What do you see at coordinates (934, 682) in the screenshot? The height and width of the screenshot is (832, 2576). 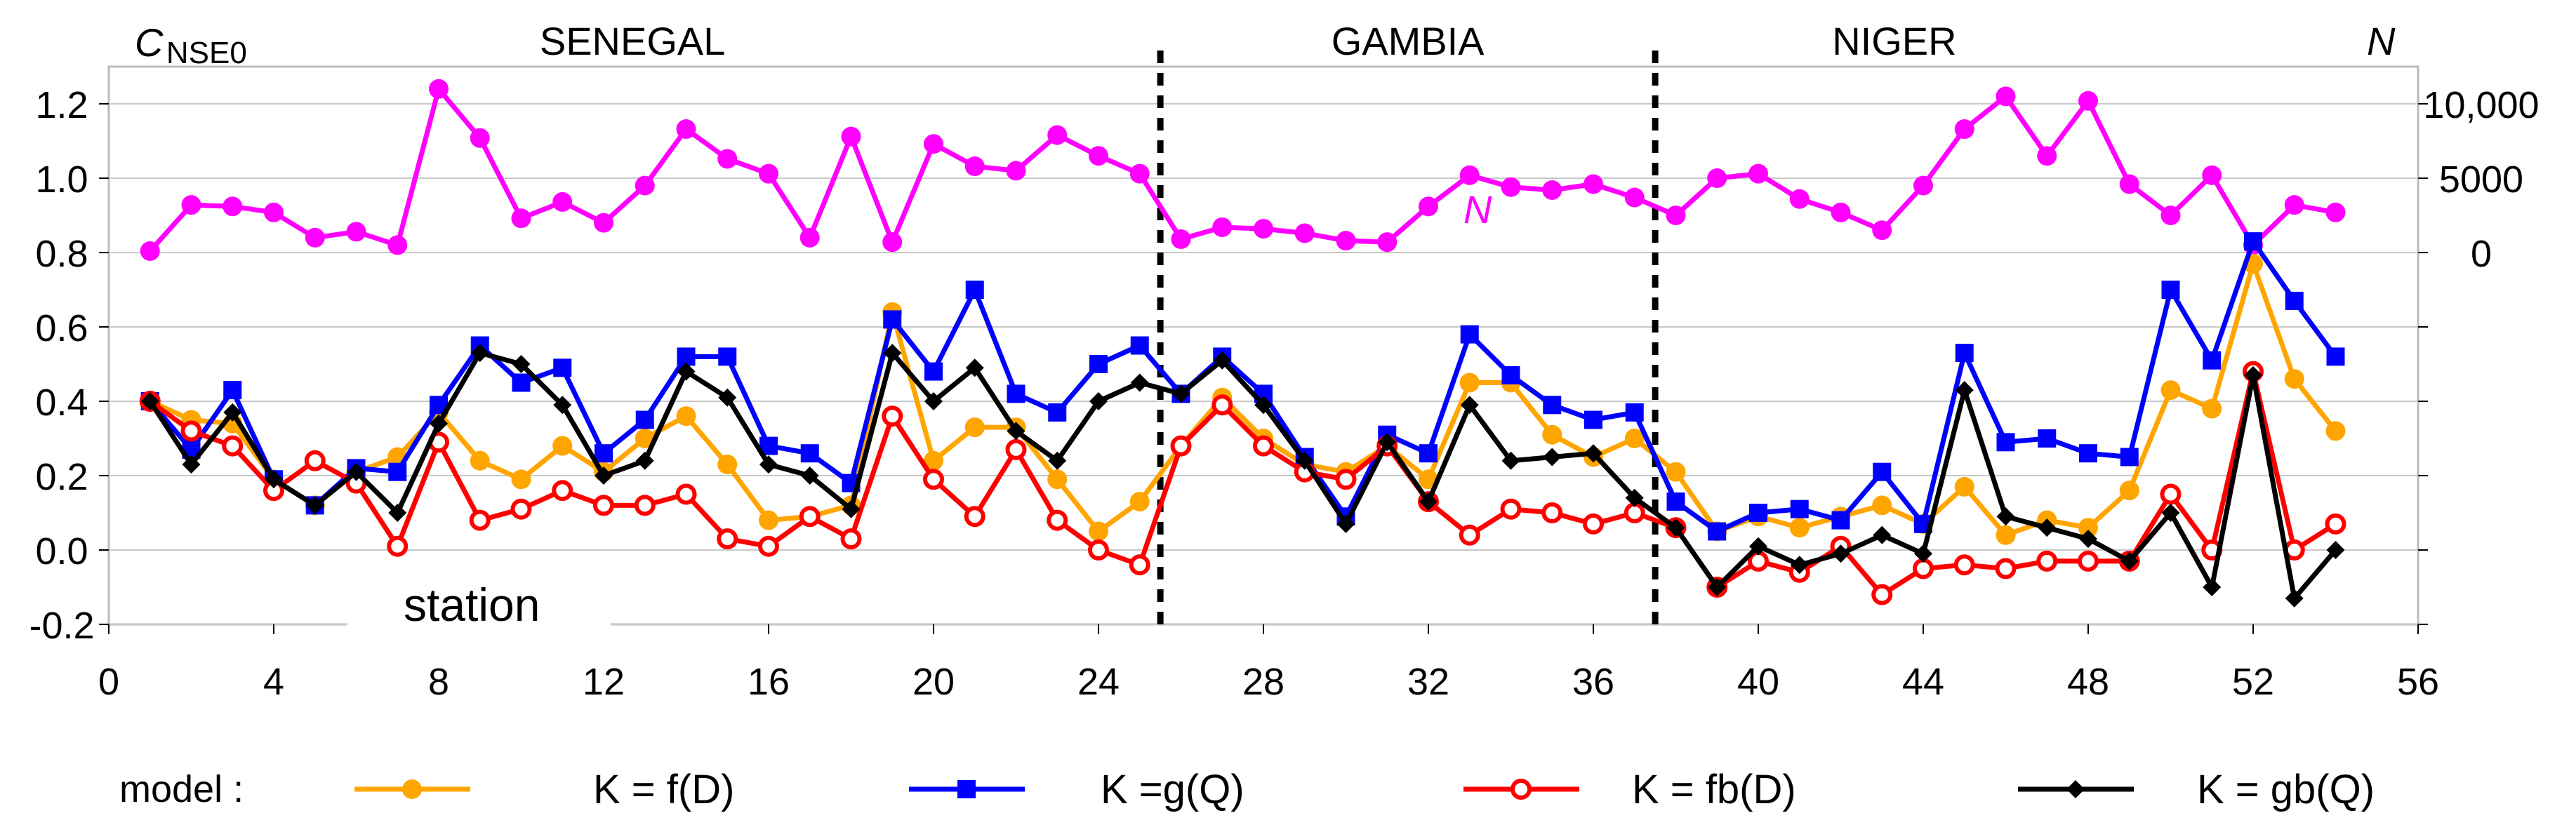 I see `x-tick-label: 20` at bounding box center [934, 682].